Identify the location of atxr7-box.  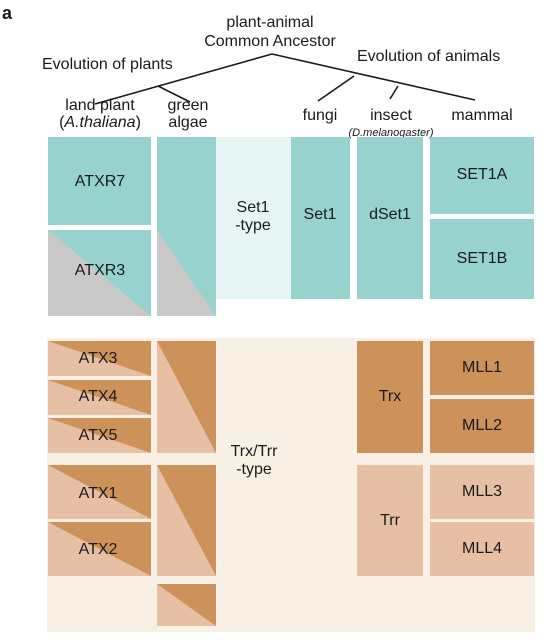
(99, 181).